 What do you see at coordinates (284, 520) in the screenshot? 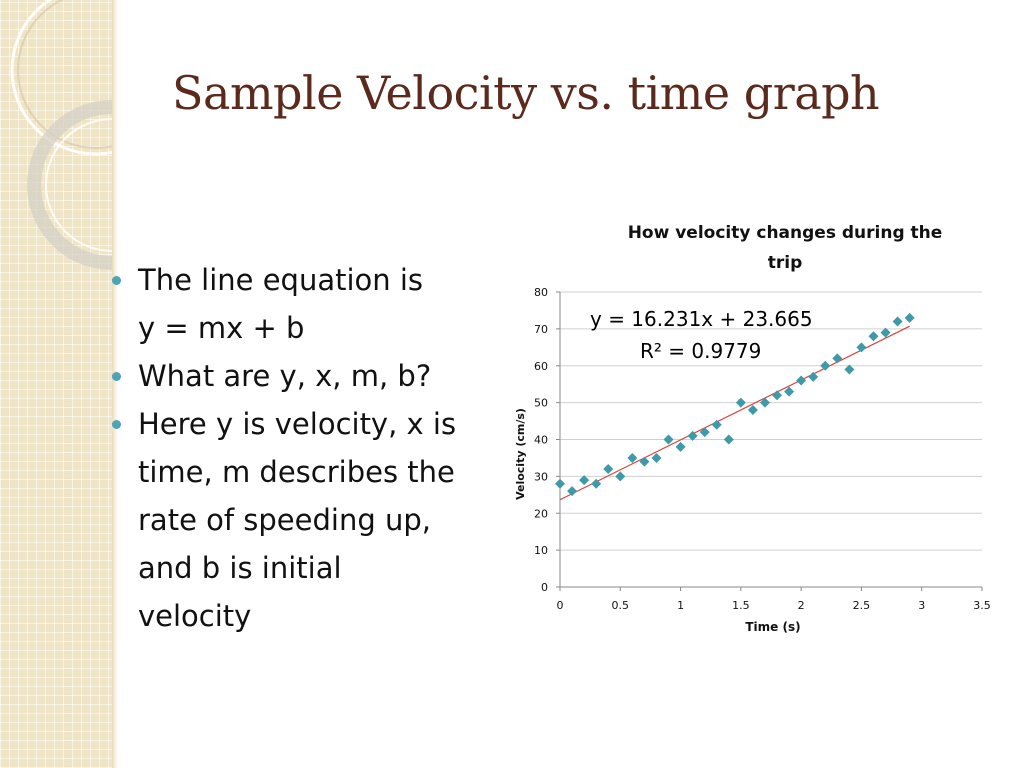
I see `bullet-text-line: rate of speeding up,` at bounding box center [284, 520].